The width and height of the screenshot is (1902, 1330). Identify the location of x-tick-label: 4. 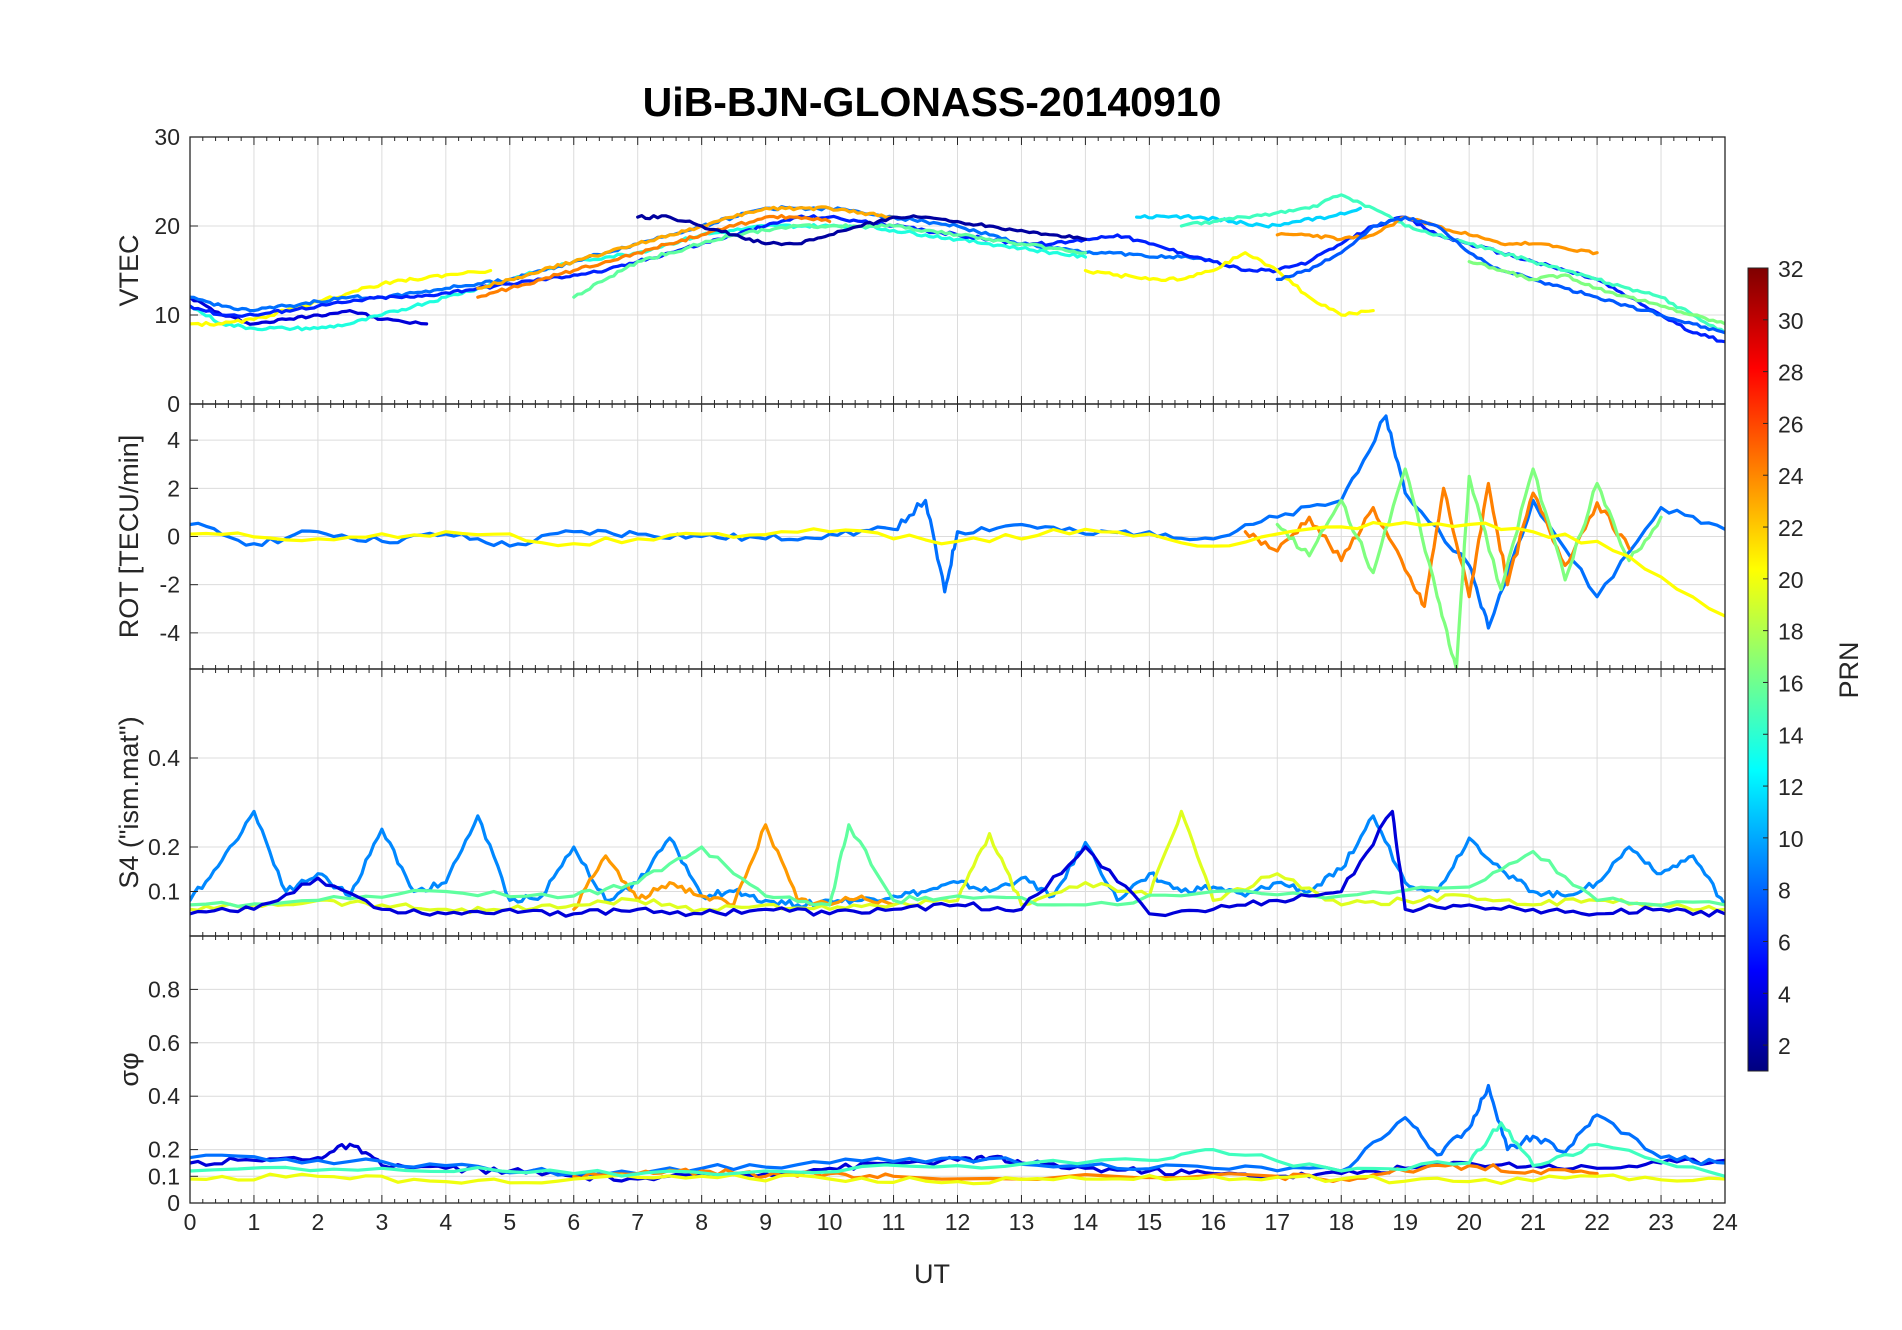
(445, 1222).